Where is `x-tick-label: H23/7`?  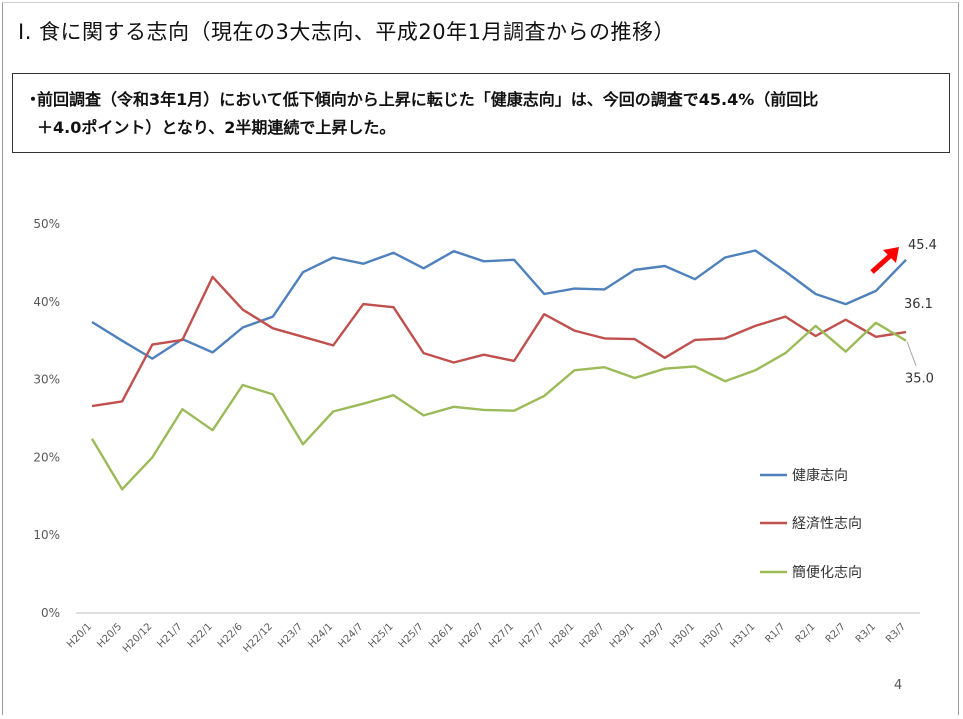
x-tick-label: H23/7 is located at coordinates (290, 635).